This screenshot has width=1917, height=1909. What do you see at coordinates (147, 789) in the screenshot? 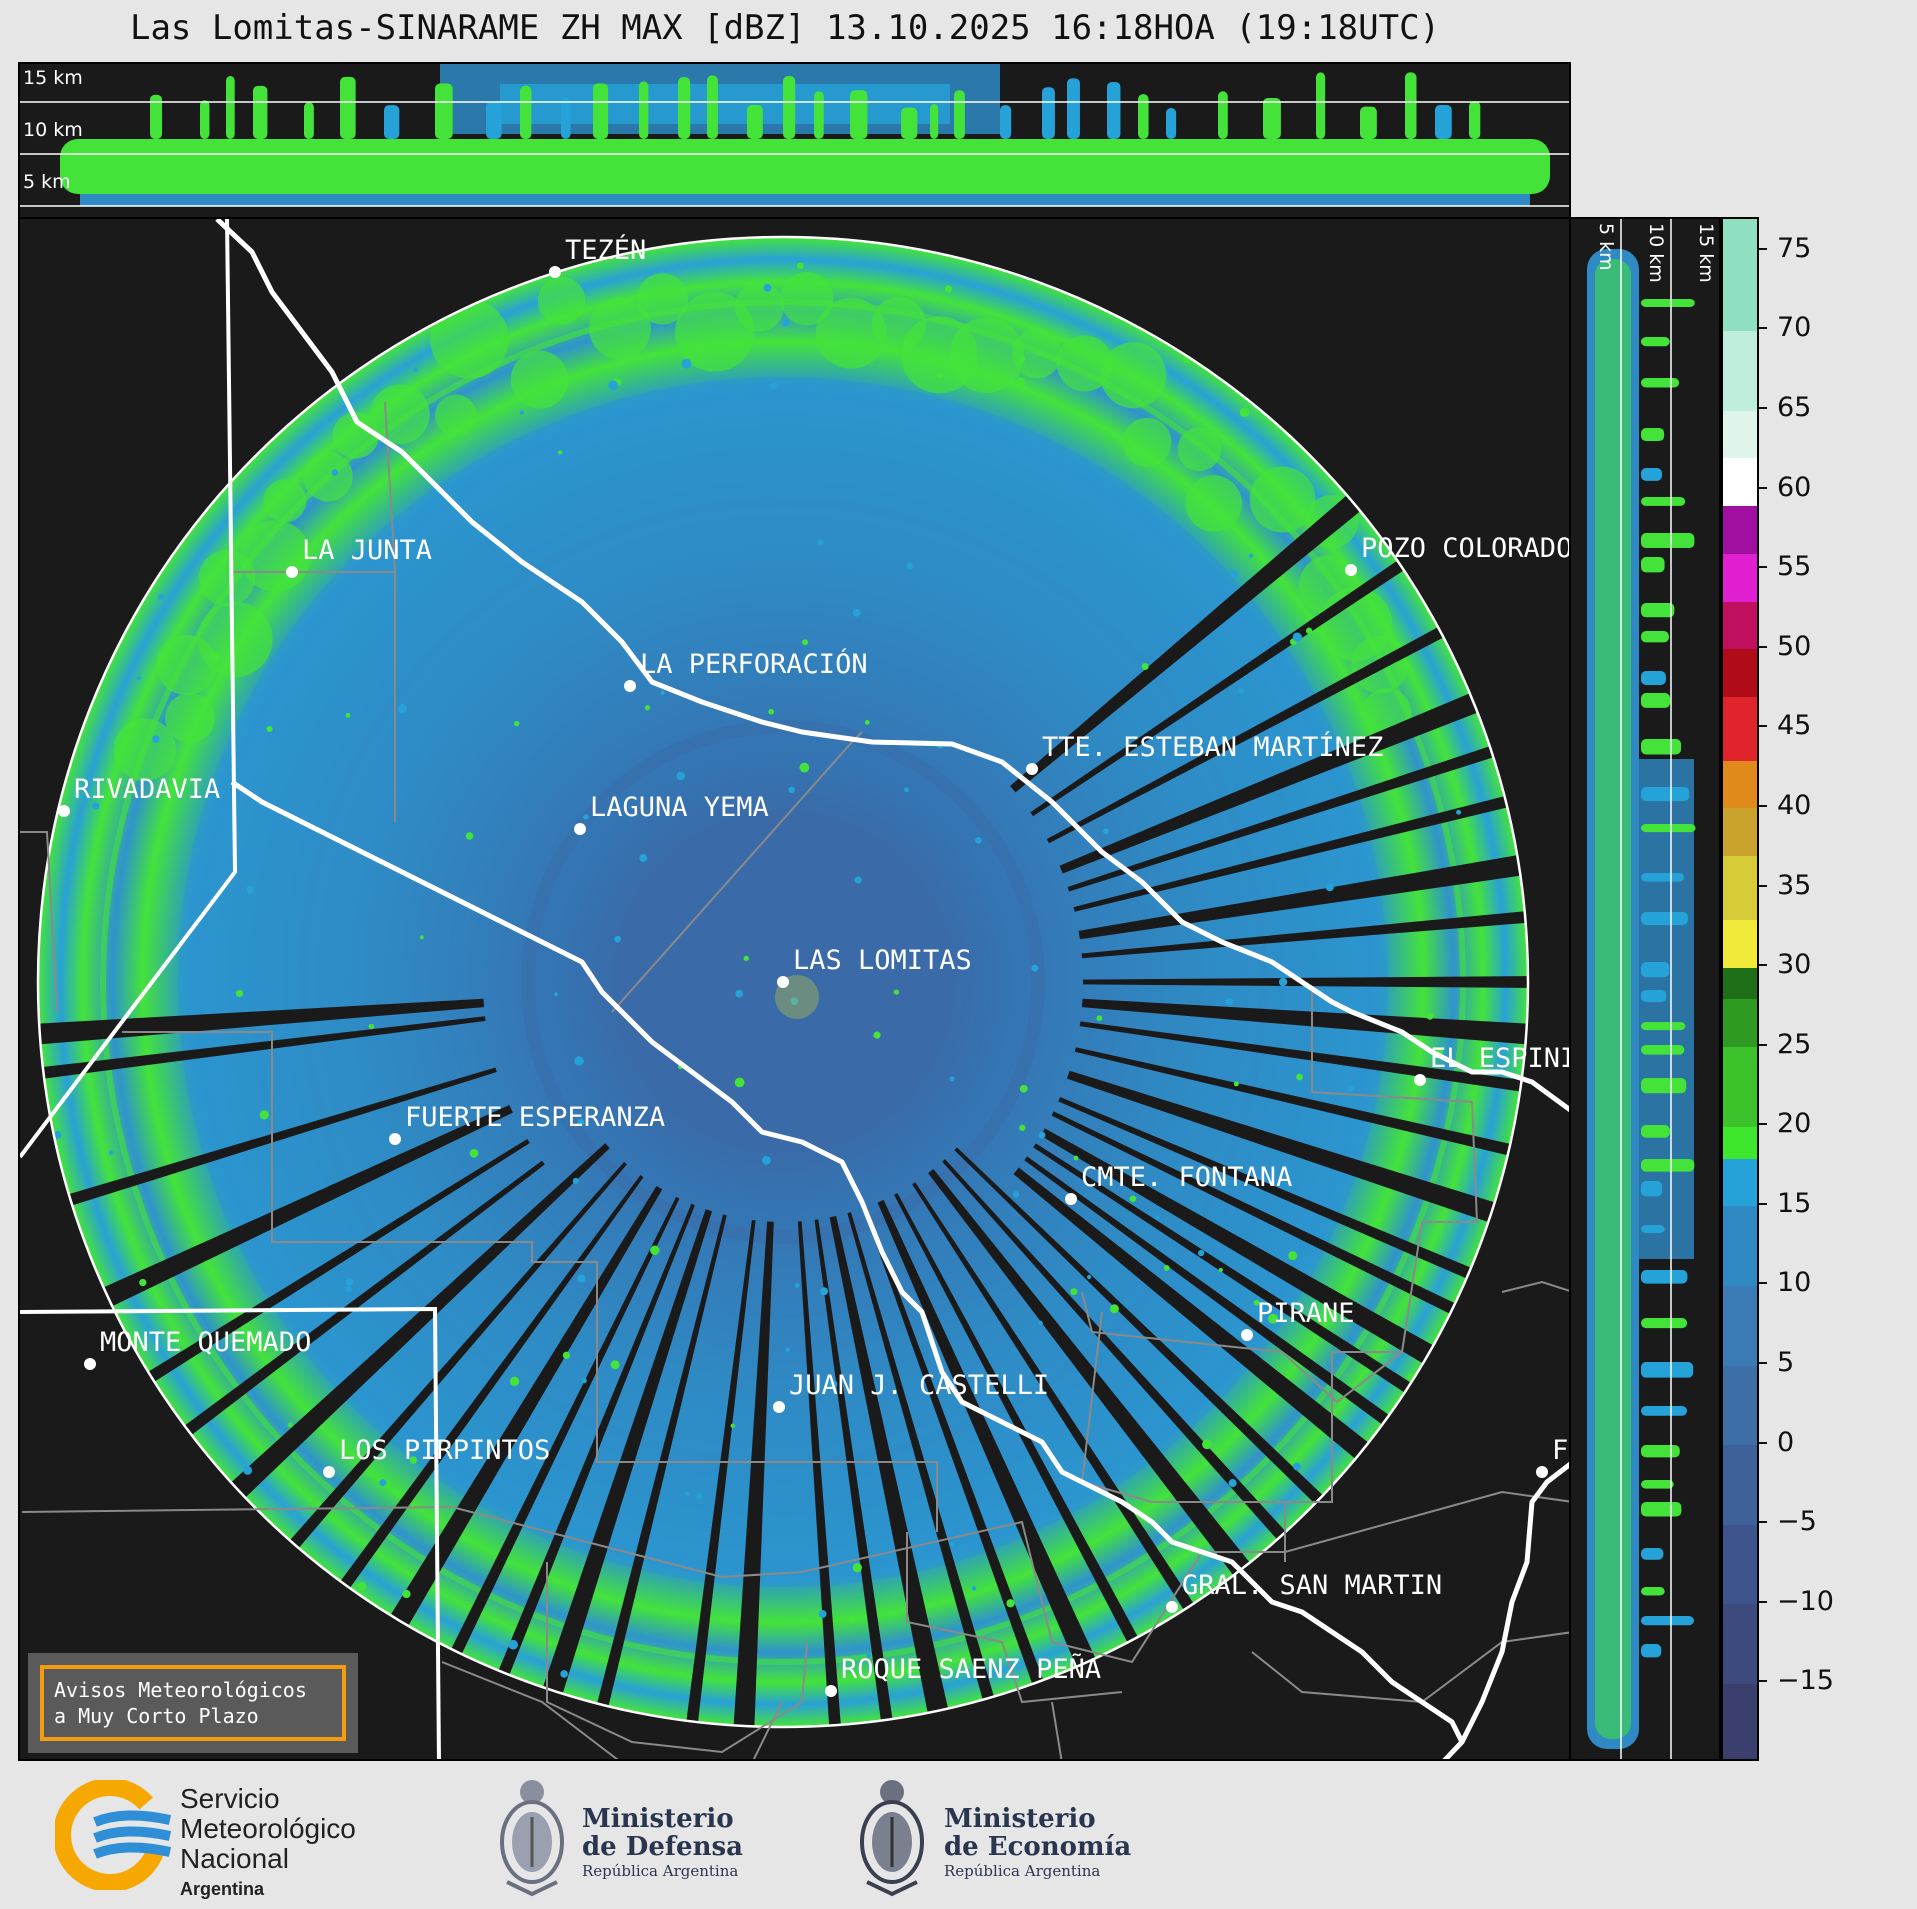
I see `city-label: RIVADAVIA` at bounding box center [147, 789].